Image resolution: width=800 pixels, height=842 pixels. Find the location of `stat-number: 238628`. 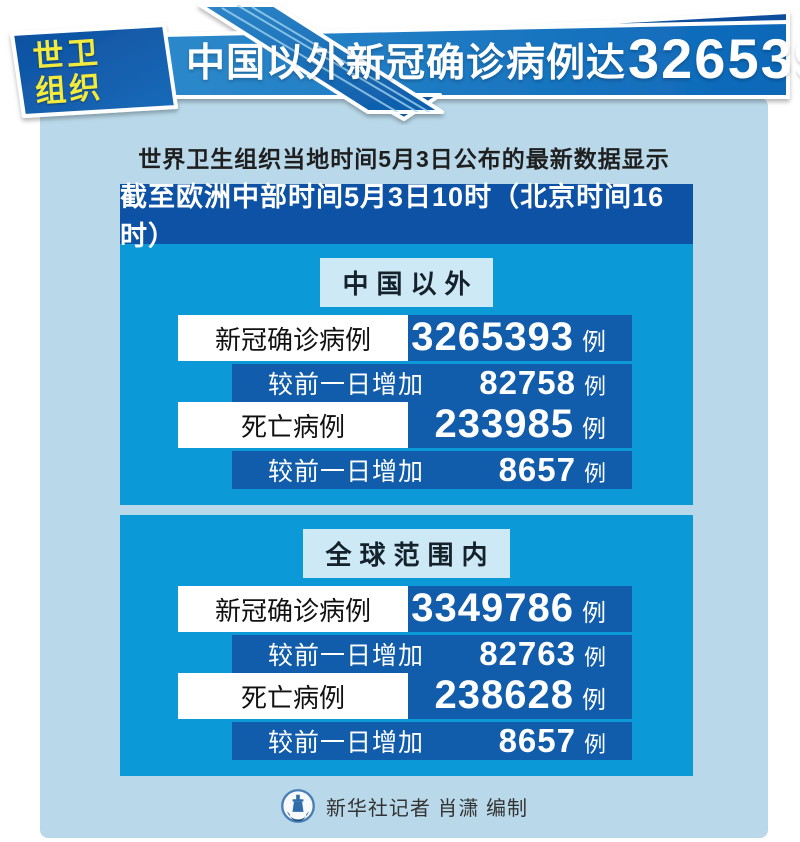

stat-number: 238628 is located at coordinates (504, 695).